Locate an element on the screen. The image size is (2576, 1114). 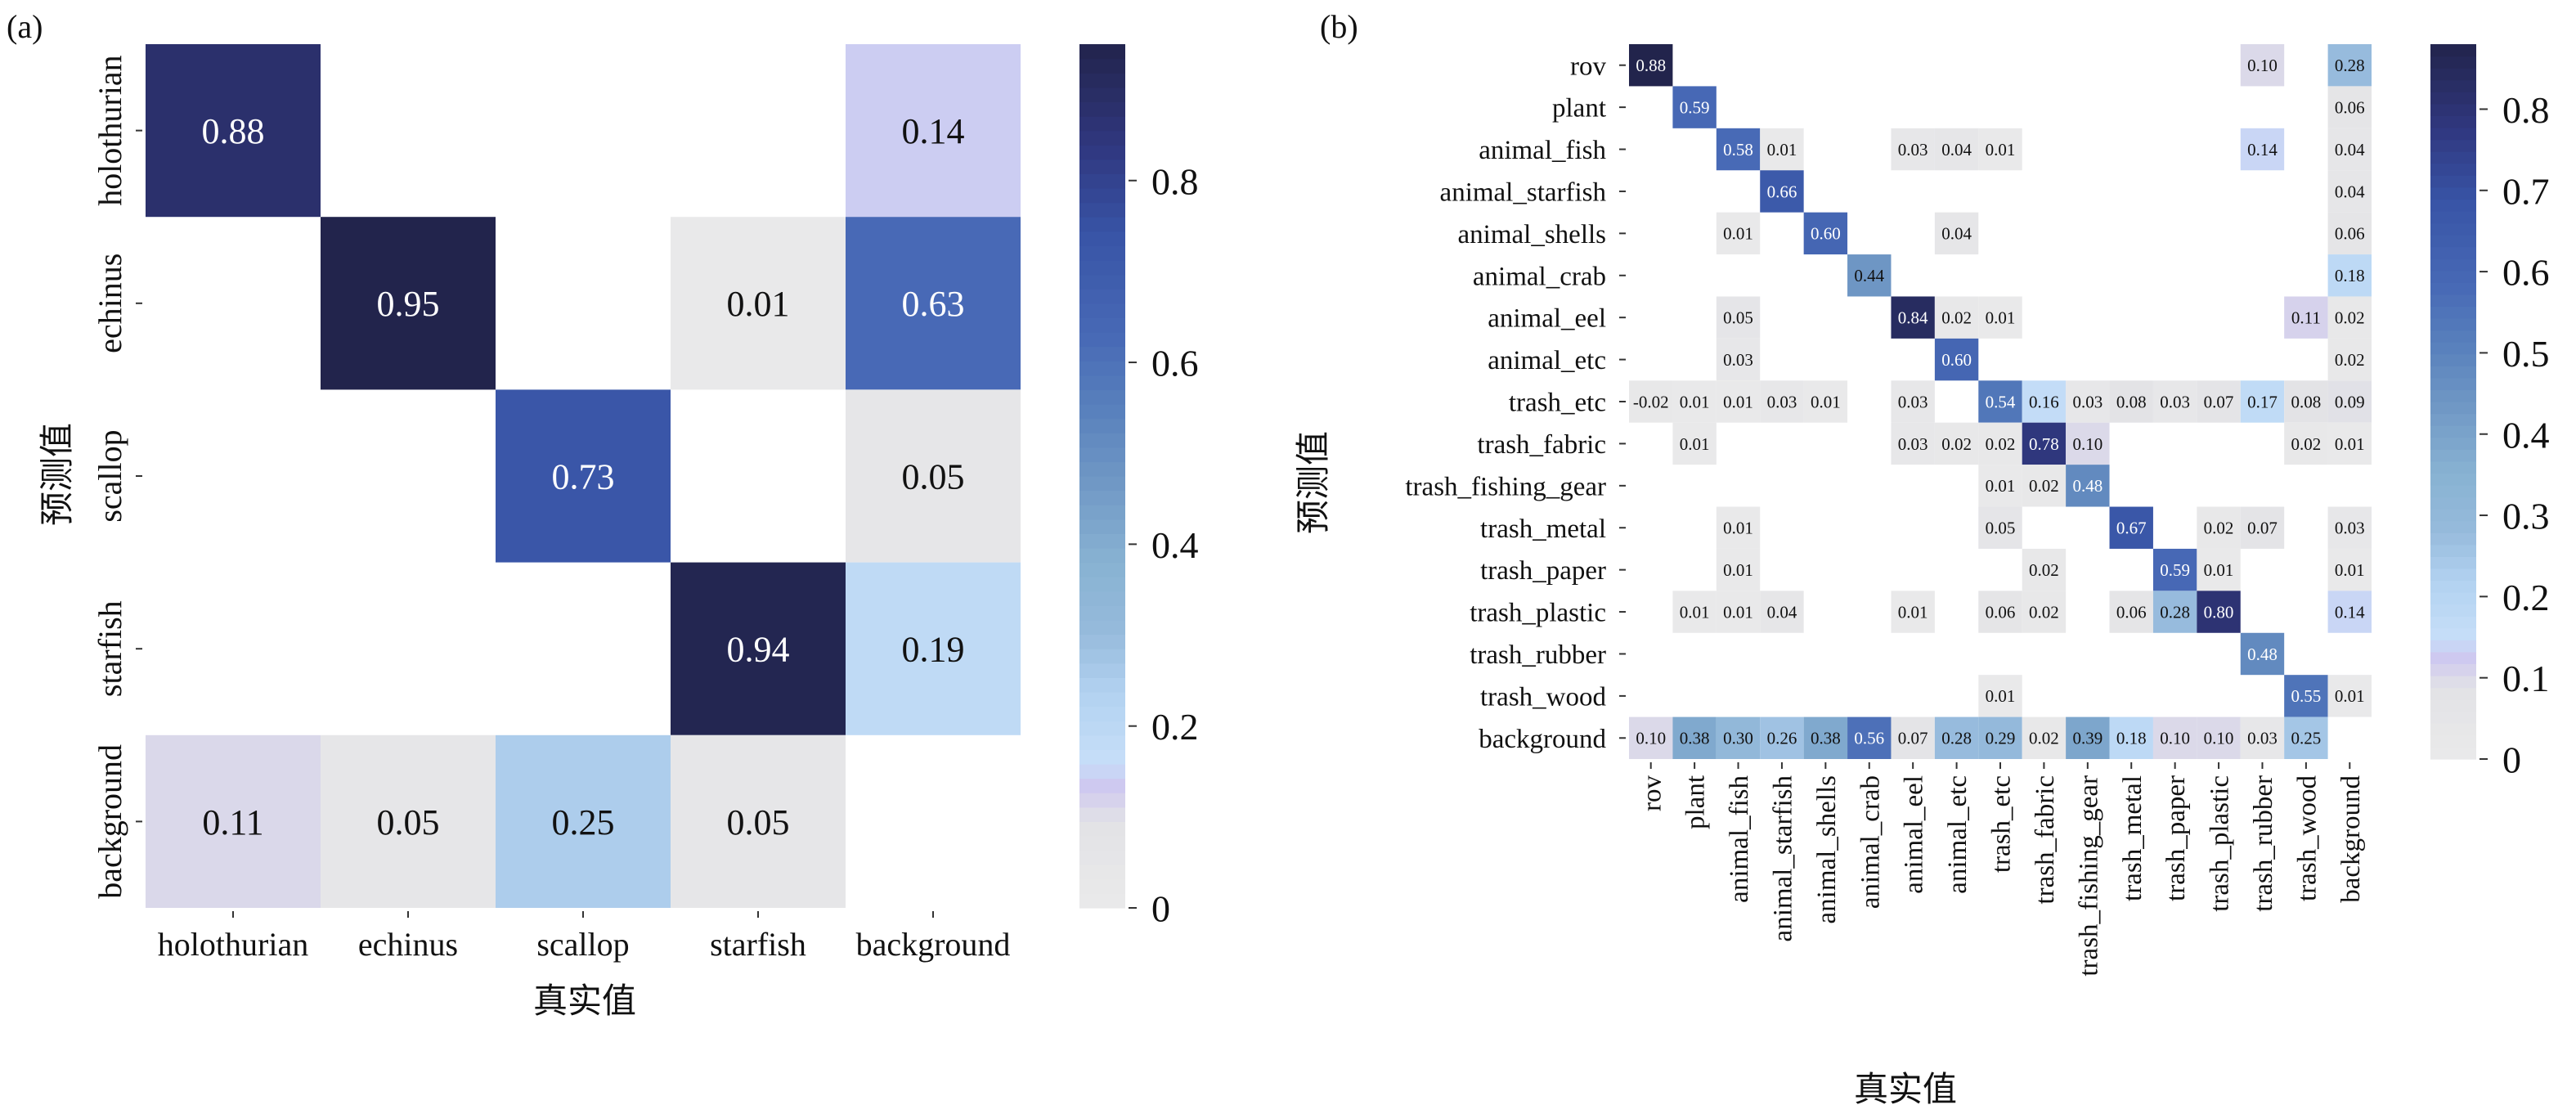
cell-value-label: 0.67 is located at coordinates (2131, 528).